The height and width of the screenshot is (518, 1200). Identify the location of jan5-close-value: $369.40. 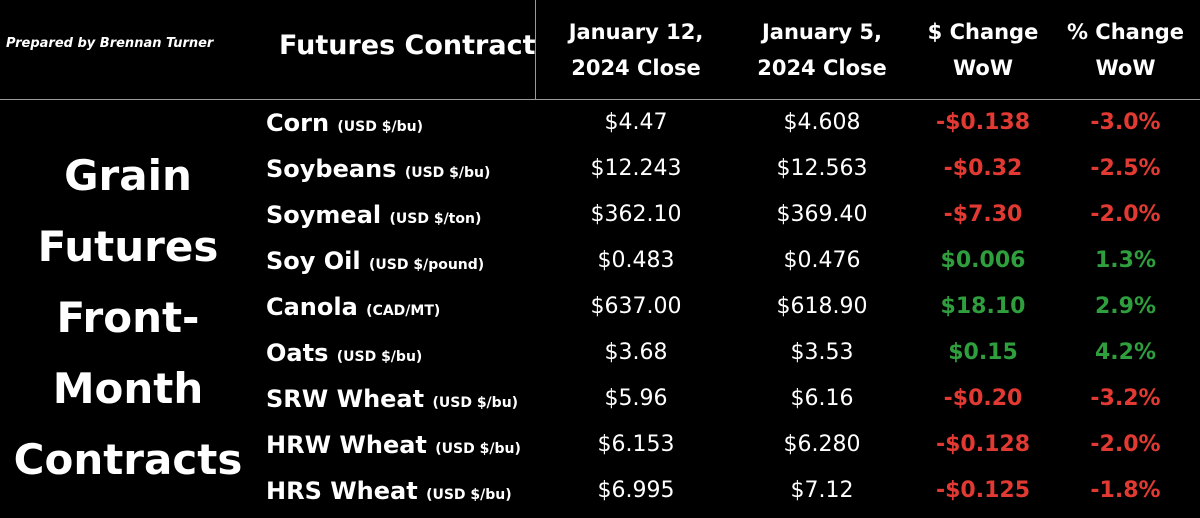
(822, 214).